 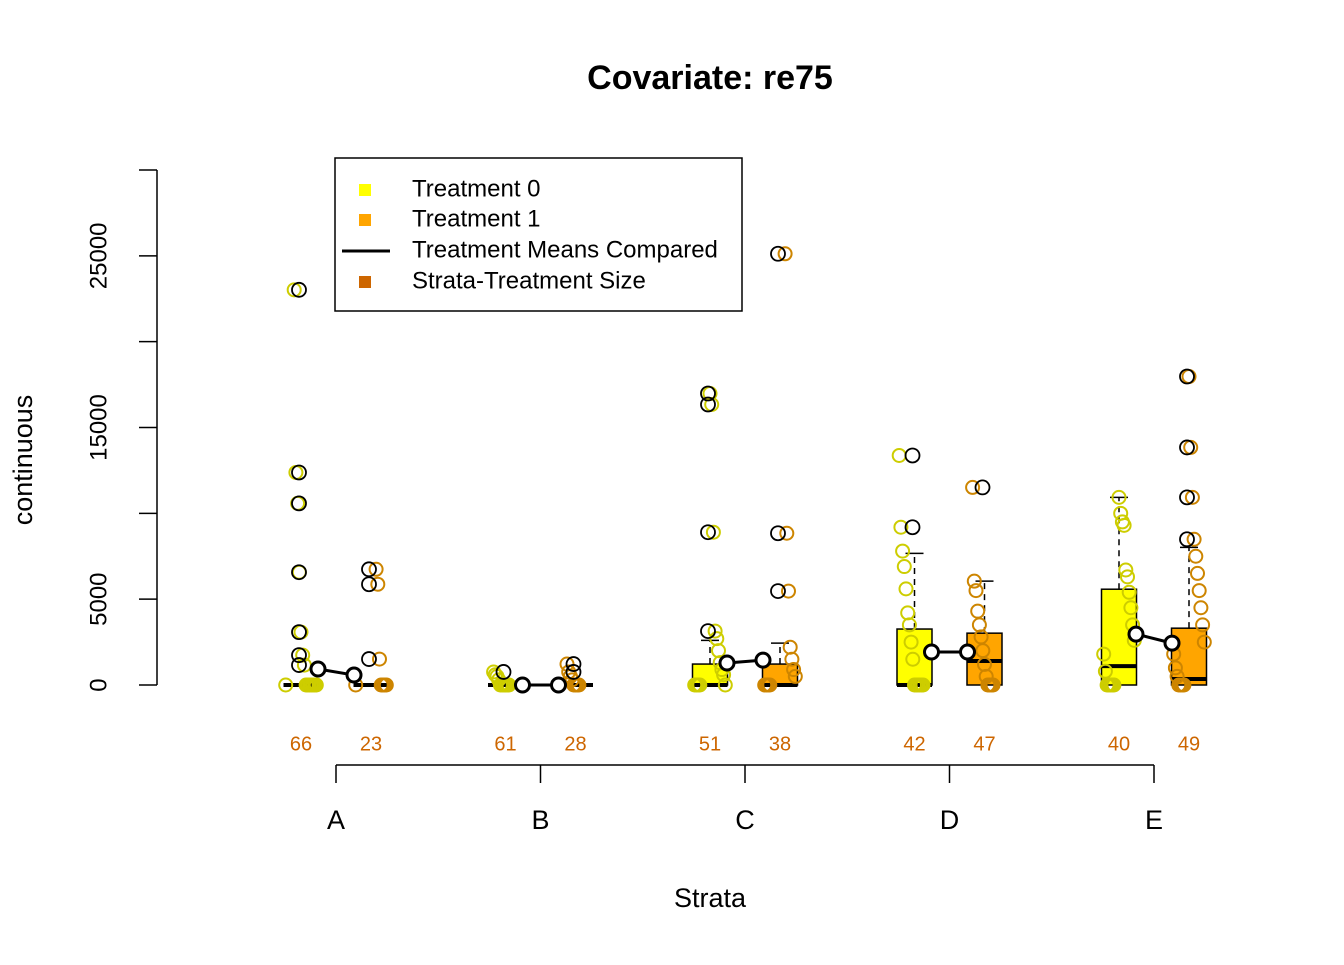 I want to click on count-label: 49, so click(x=1189, y=744).